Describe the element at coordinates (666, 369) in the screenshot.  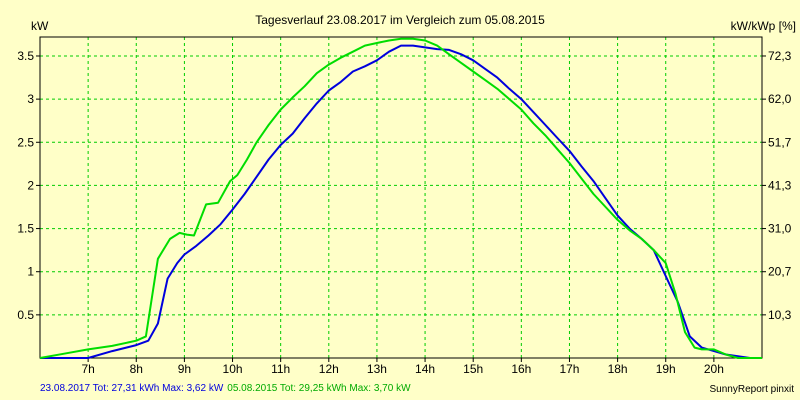
I see `x-tick-label: 19h` at that location.